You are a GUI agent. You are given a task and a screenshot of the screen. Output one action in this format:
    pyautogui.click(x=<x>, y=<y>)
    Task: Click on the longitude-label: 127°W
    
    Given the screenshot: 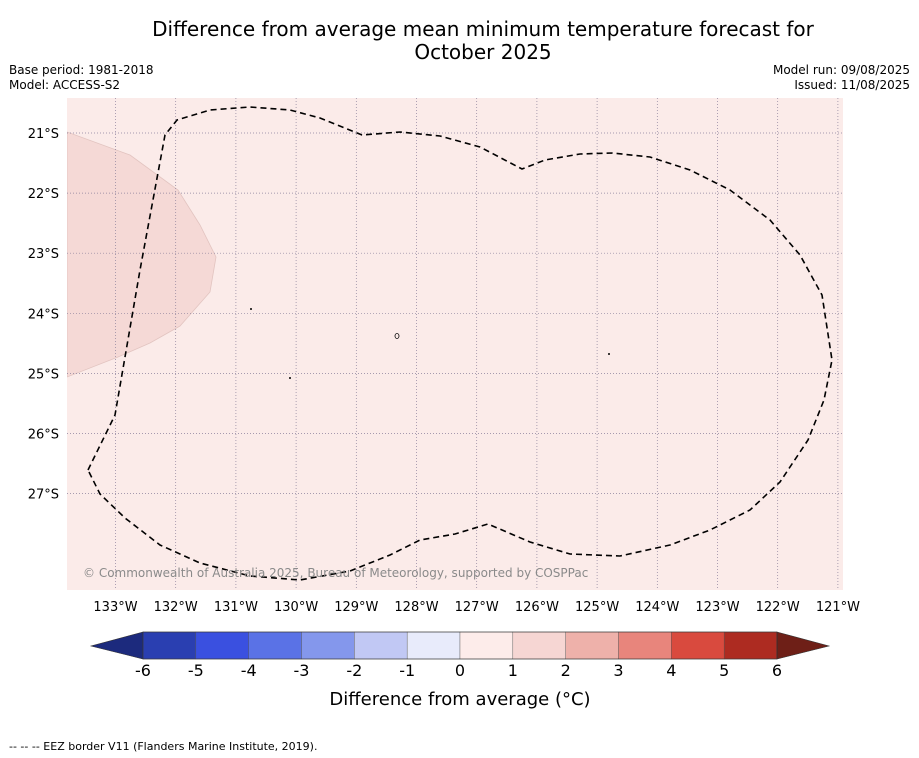 What is the action you would take?
    pyautogui.click(x=477, y=607)
    